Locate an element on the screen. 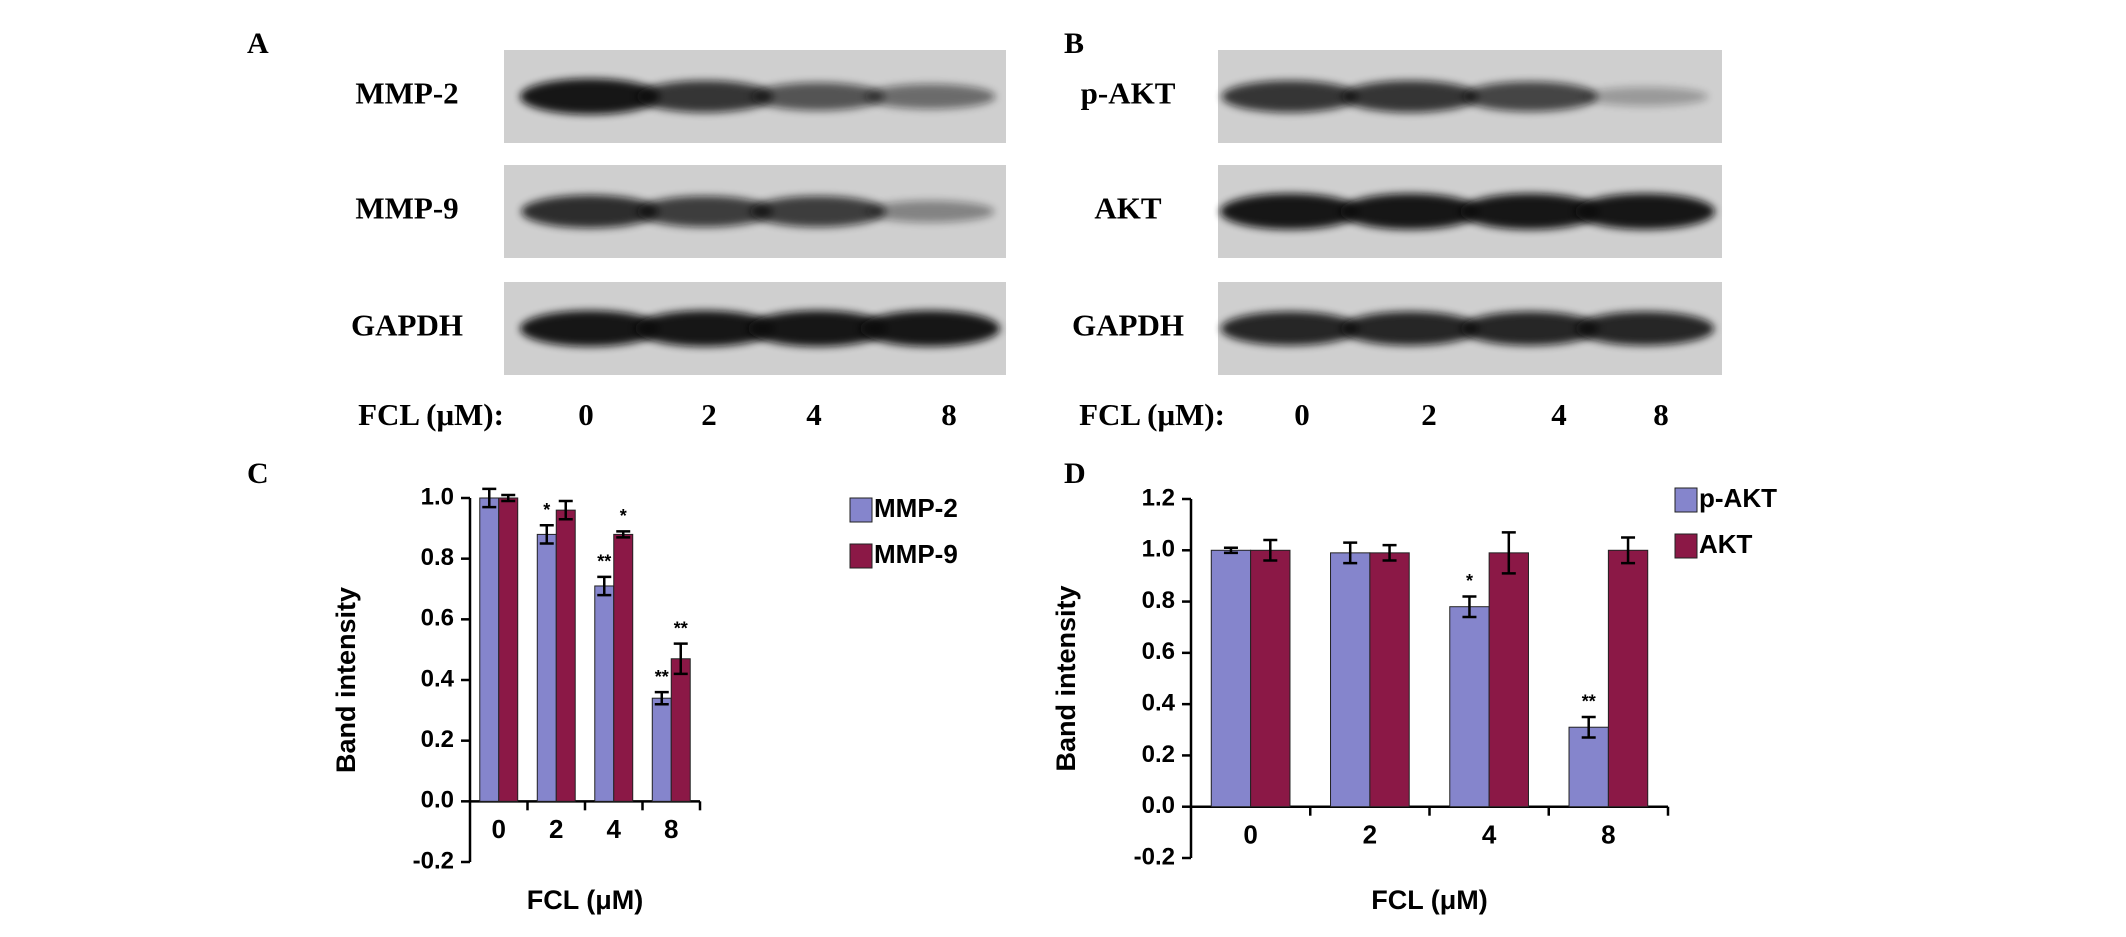 The width and height of the screenshot is (2126, 937). blot-row-label: MMP-9 is located at coordinates (406, 208).